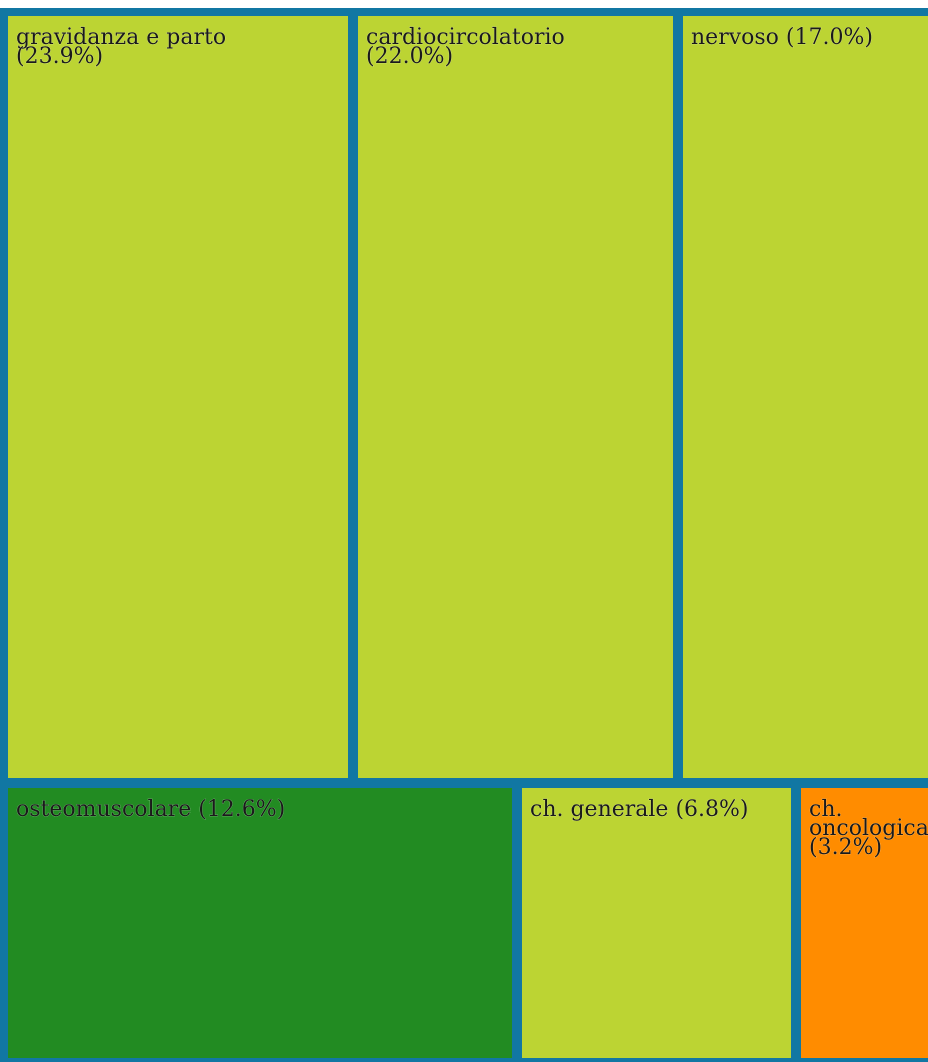 The height and width of the screenshot is (1062, 928). I want to click on tile-label-nervoso: nervoso (17.0%), so click(782, 37).